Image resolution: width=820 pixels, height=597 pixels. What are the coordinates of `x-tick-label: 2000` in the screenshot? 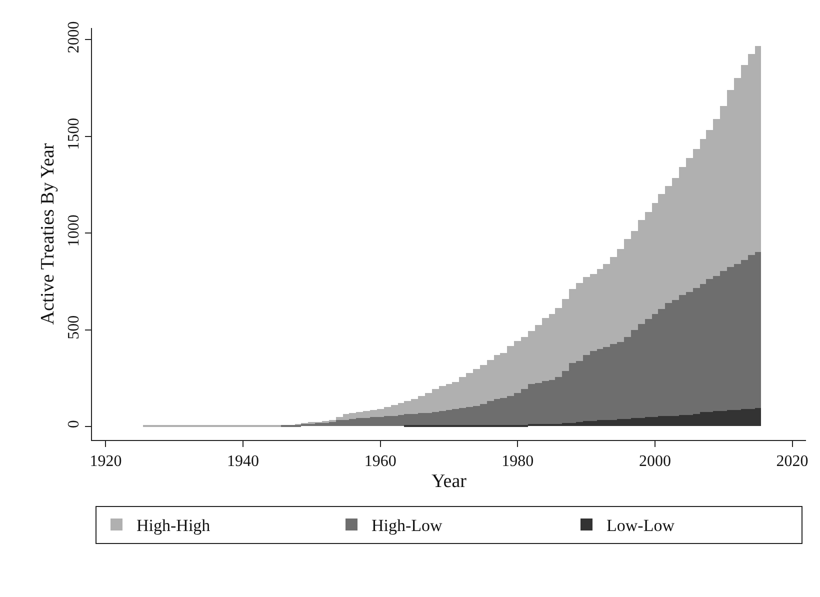 It's located at (654, 461).